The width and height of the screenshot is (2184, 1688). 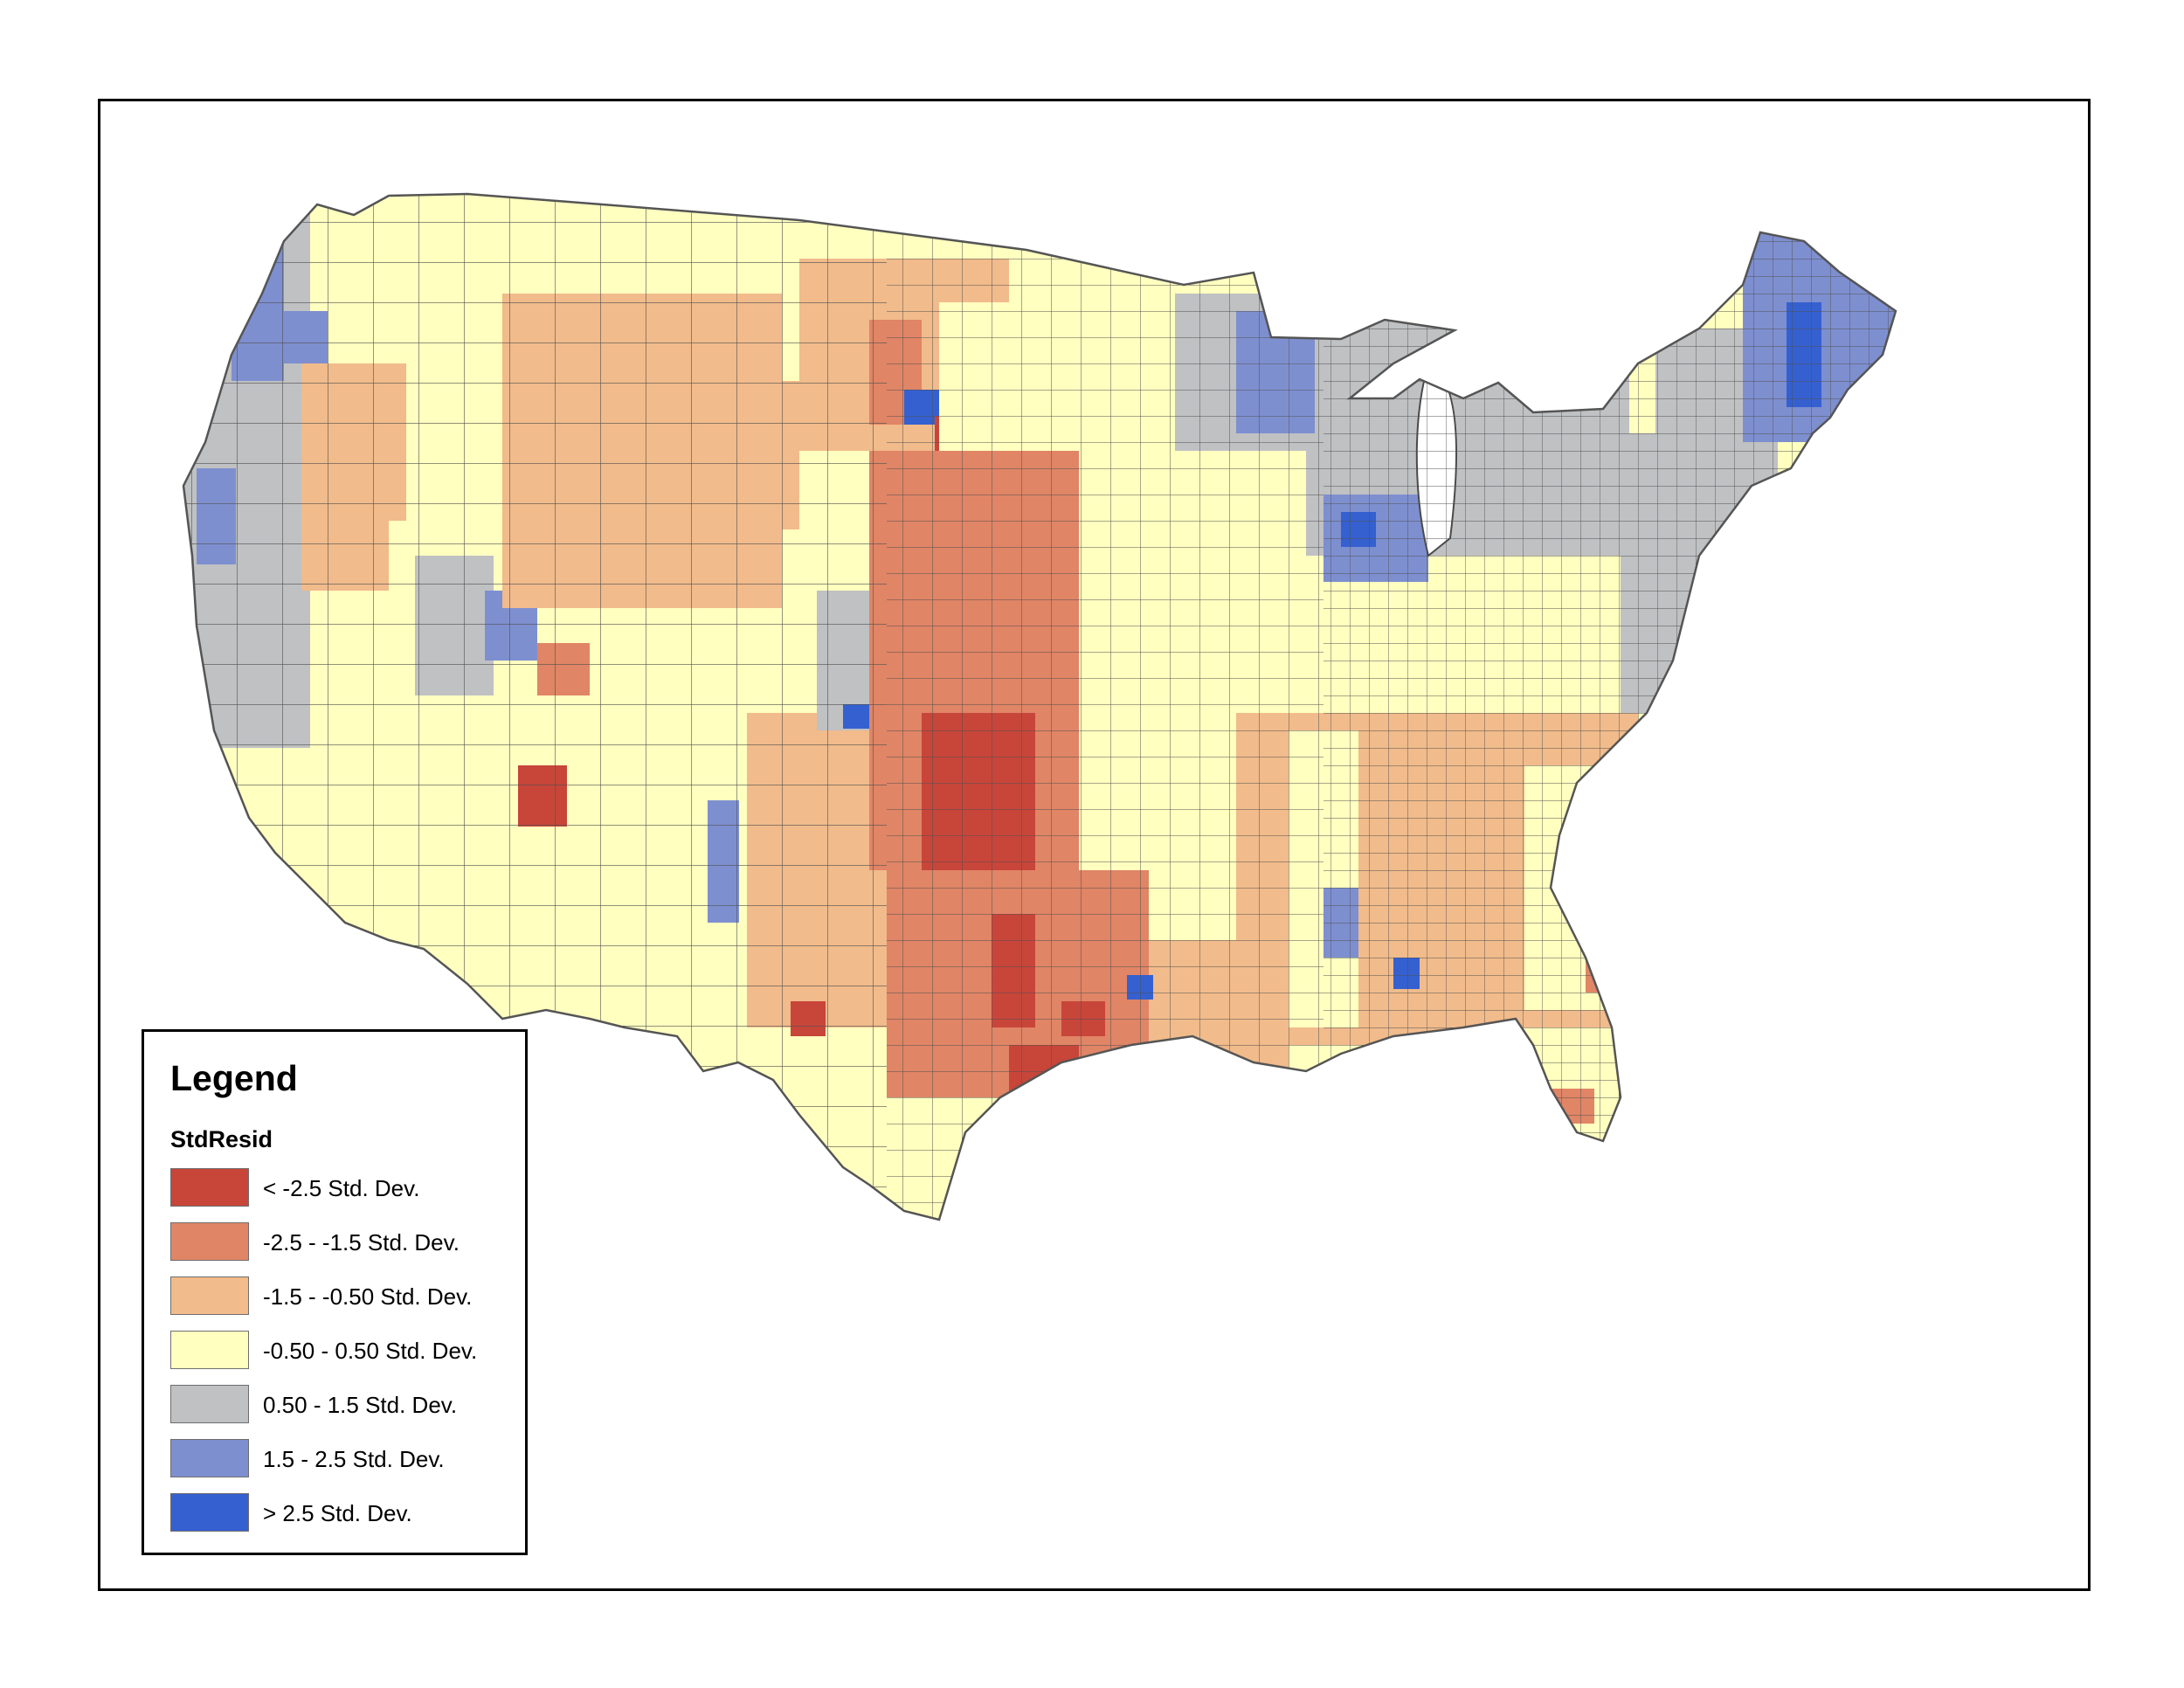 I want to click on legend-label: 1.5 - 2.5 Std. Dev., so click(x=354, y=1459).